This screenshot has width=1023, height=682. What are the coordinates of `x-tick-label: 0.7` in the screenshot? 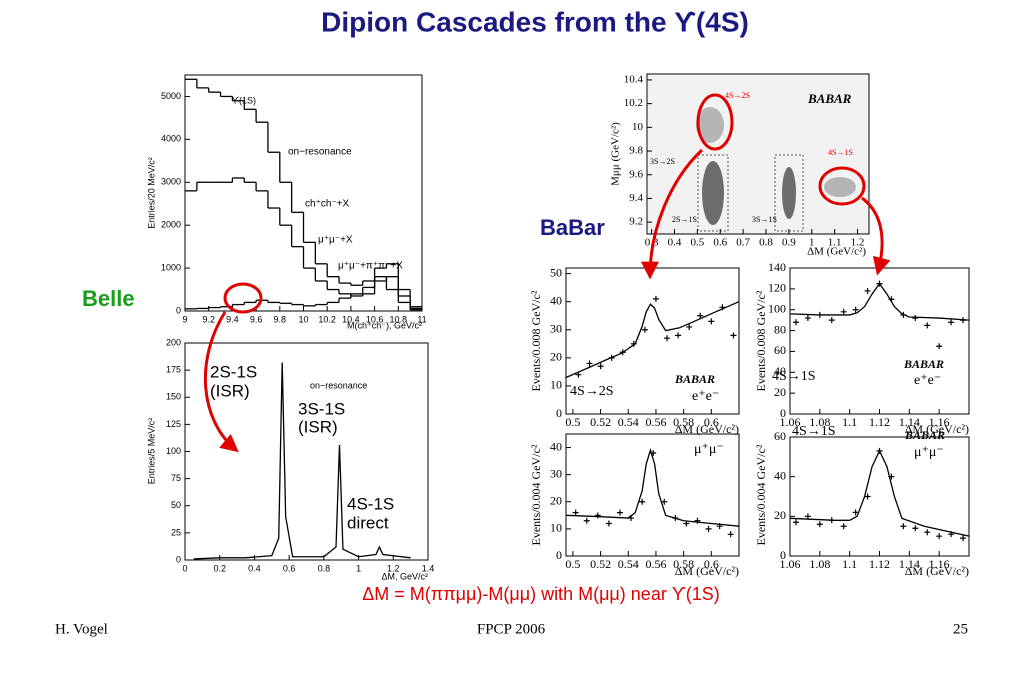 It's located at (743, 243).